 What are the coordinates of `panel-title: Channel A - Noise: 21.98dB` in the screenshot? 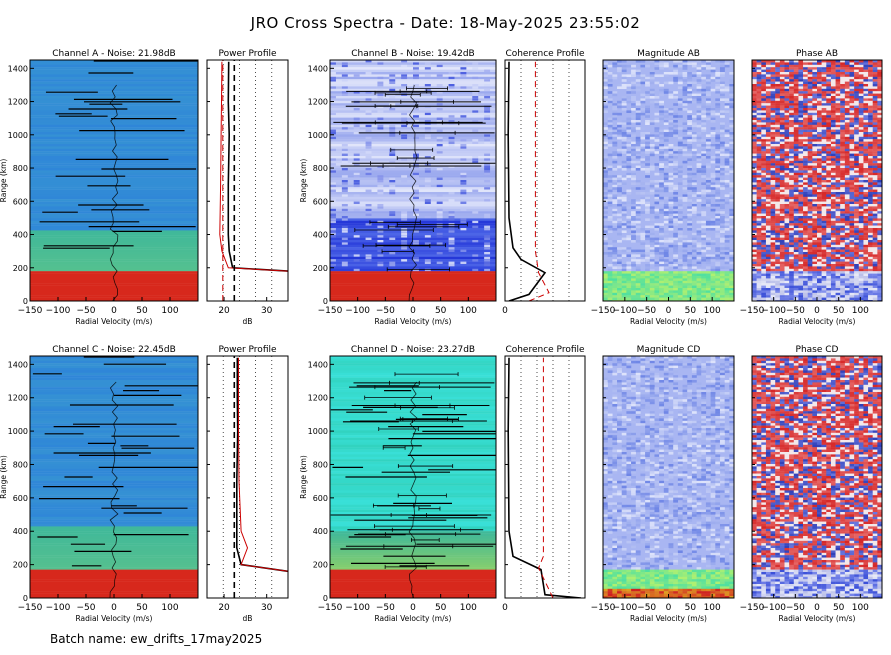 It's located at (113, 54).